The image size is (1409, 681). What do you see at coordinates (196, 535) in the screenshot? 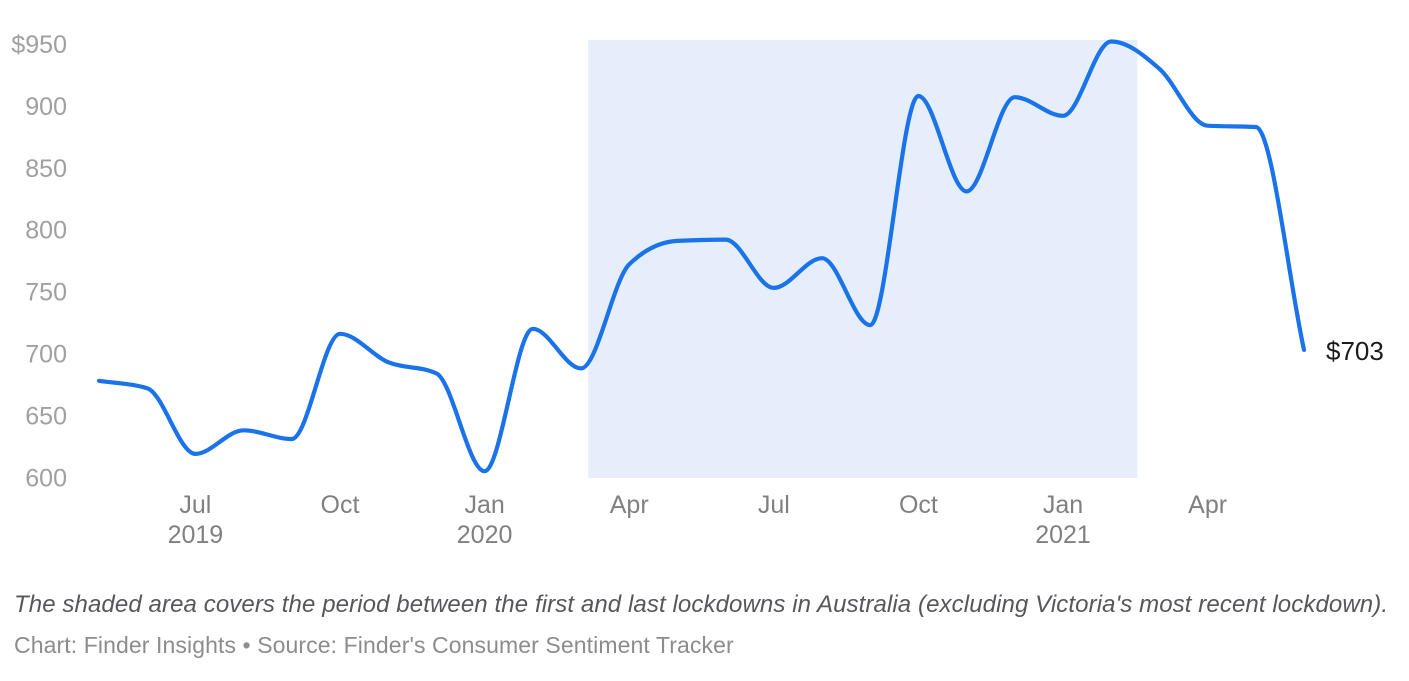
I see `x-axis-year-label: 2019` at bounding box center [196, 535].